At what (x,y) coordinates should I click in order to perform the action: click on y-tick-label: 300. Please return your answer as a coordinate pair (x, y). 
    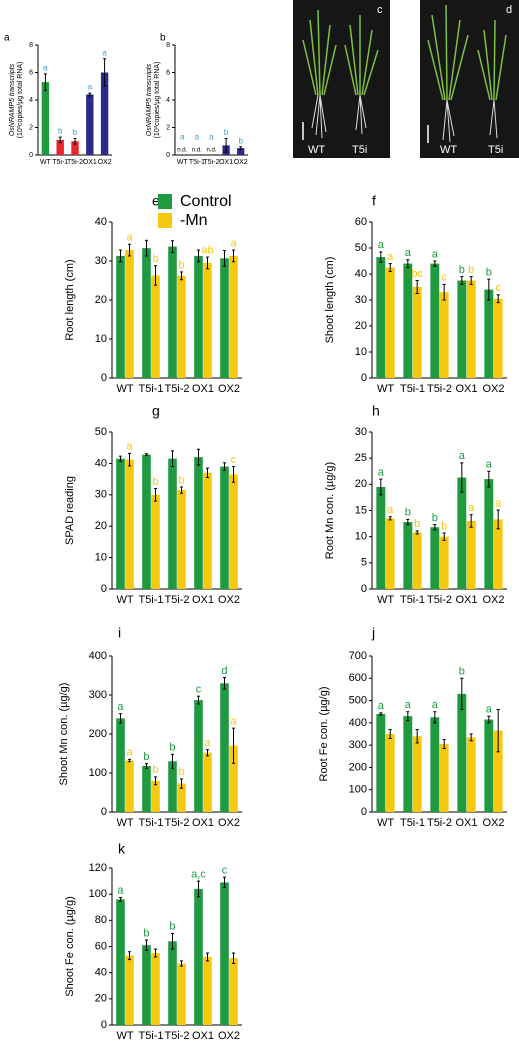
    Looking at the image, I should click on (98, 695).